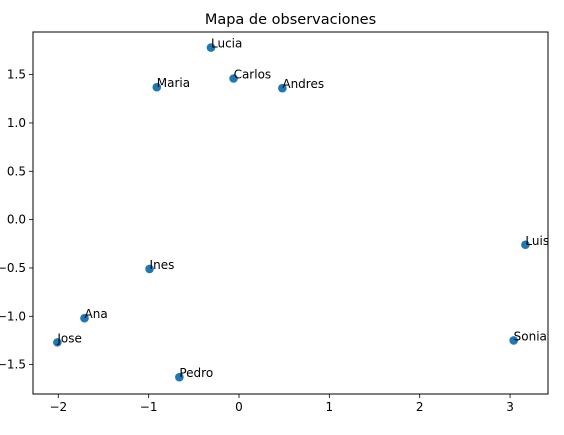 This screenshot has height=435, width=564. I want to click on point-label: Ines, so click(162, 265).